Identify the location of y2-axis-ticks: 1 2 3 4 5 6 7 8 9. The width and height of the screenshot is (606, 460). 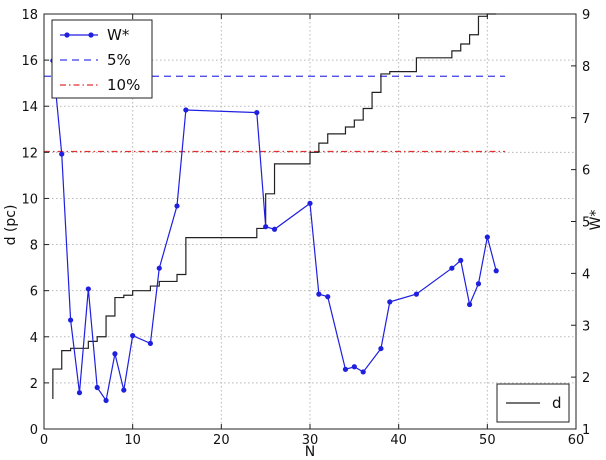
(580, 223).